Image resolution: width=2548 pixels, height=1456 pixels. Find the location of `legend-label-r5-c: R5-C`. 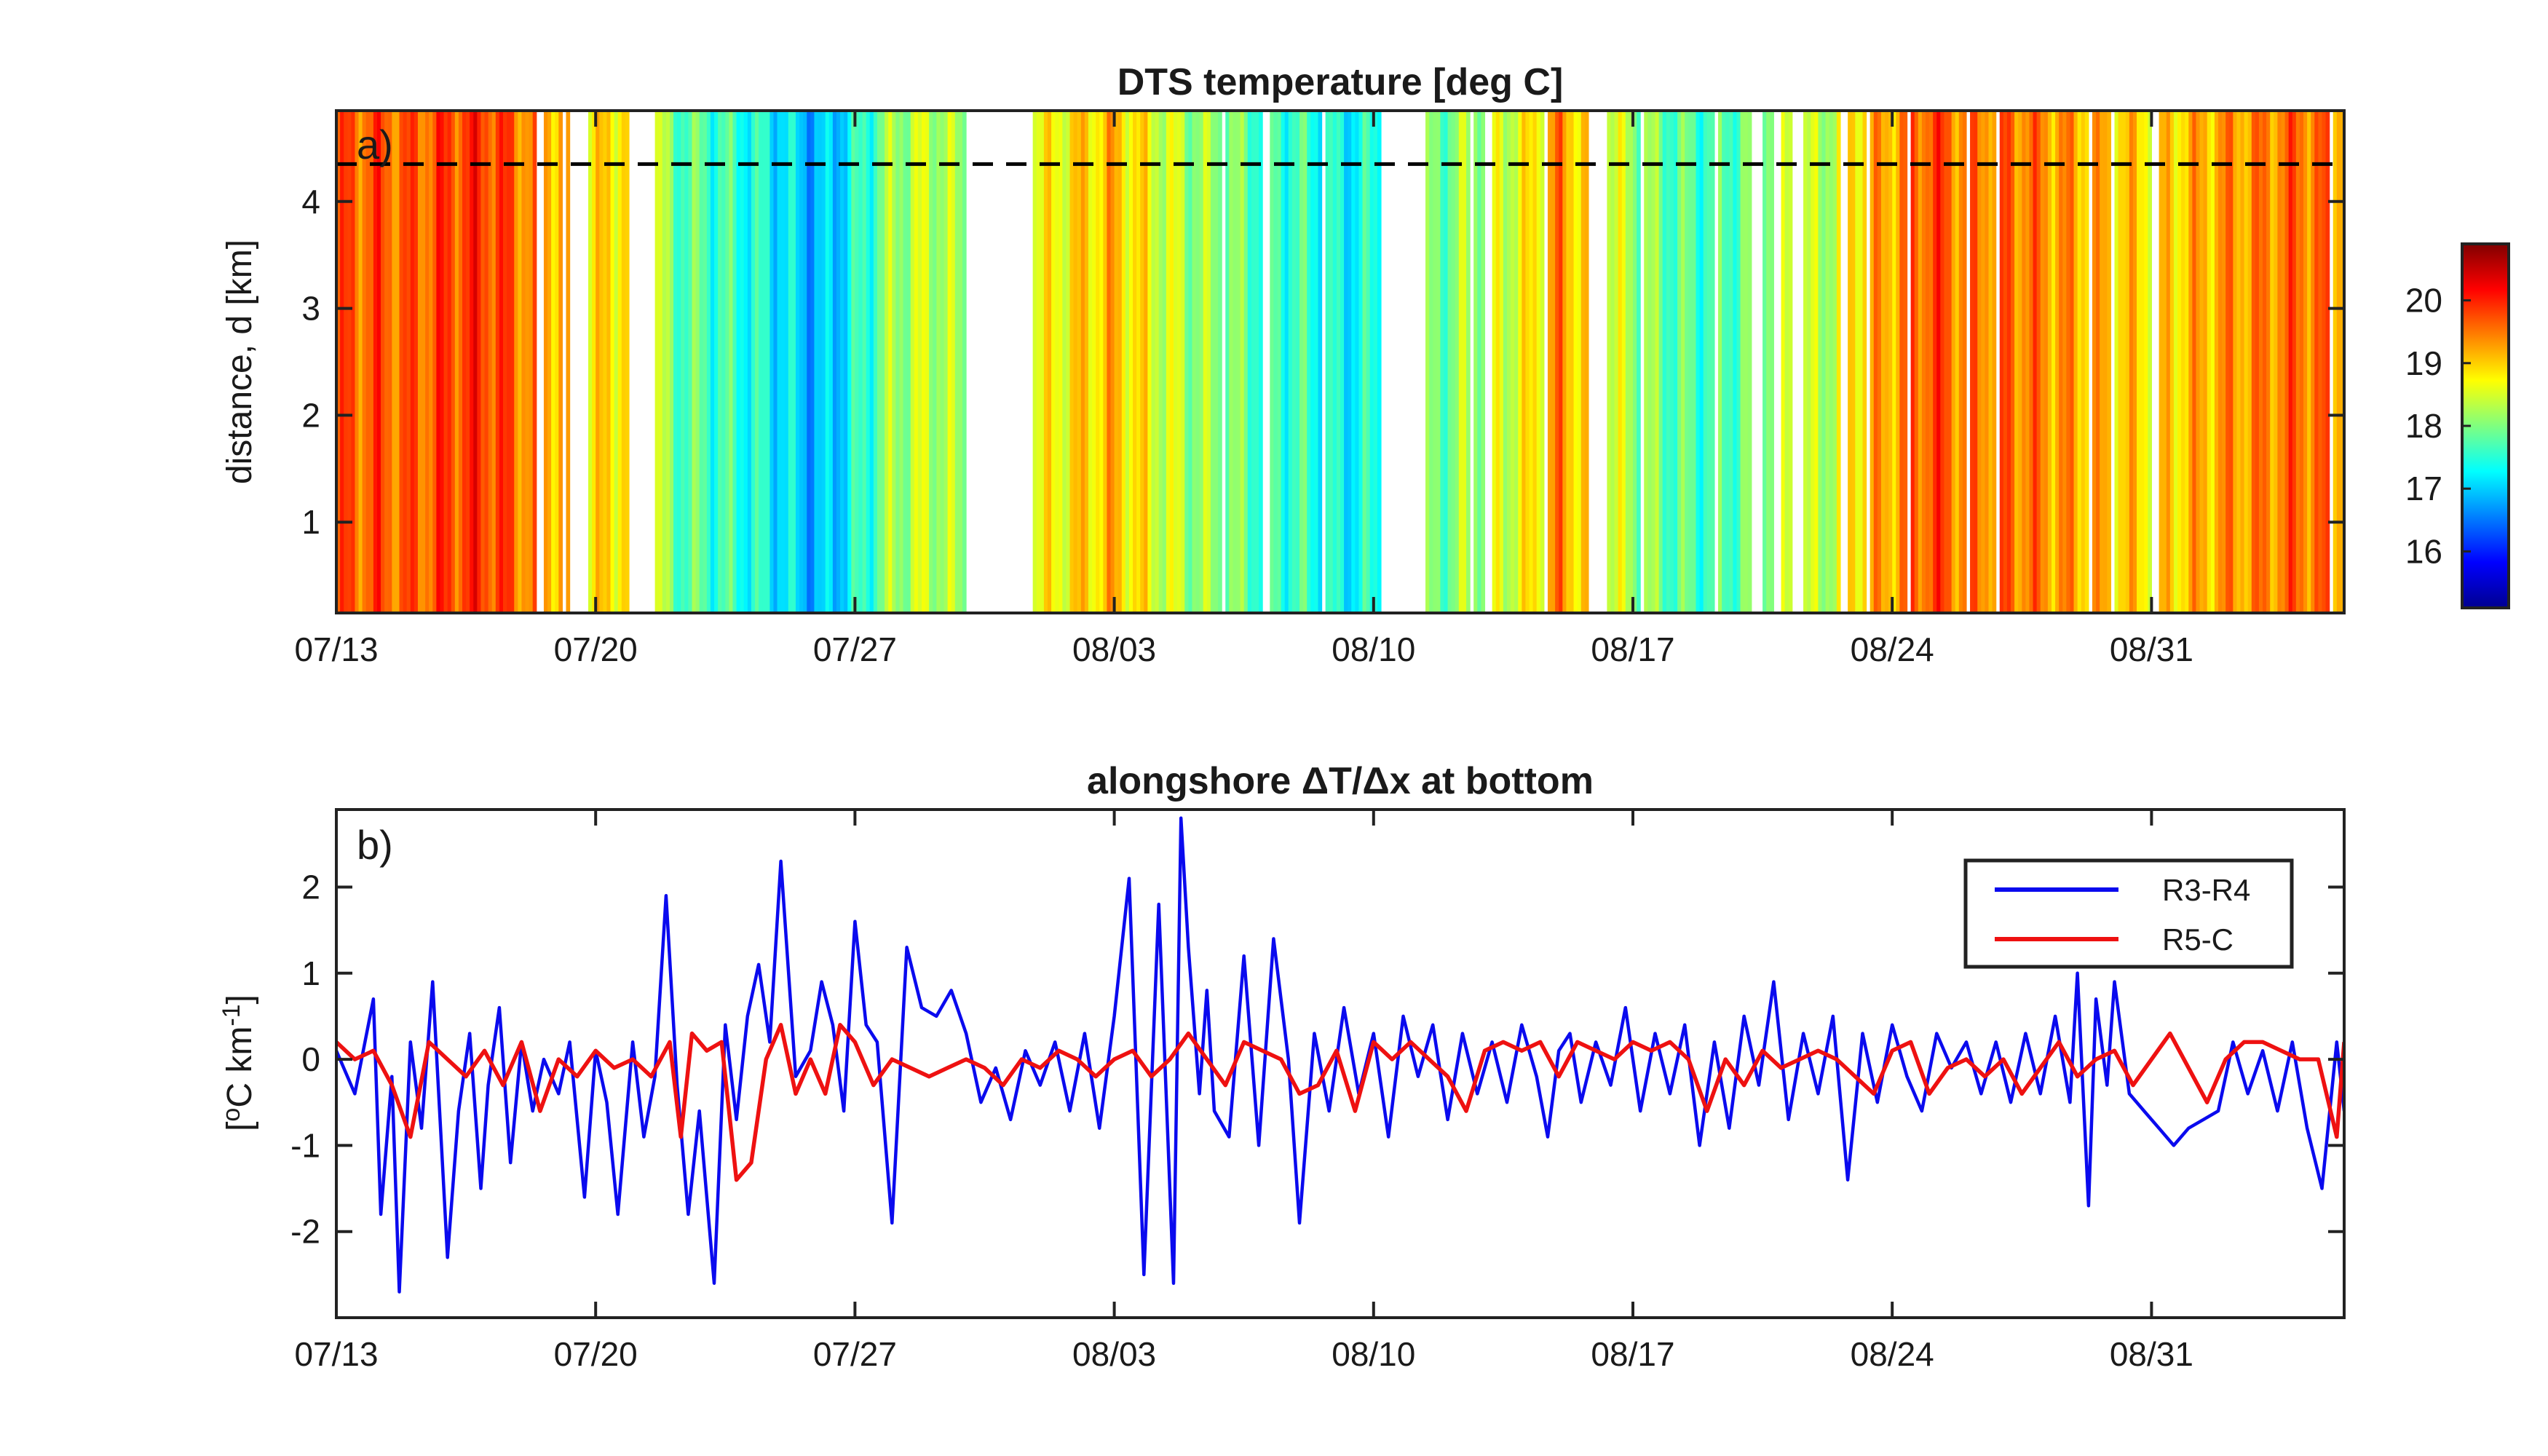

legend-label-r5-c: R5-C is located at coordinates (2198, 939).